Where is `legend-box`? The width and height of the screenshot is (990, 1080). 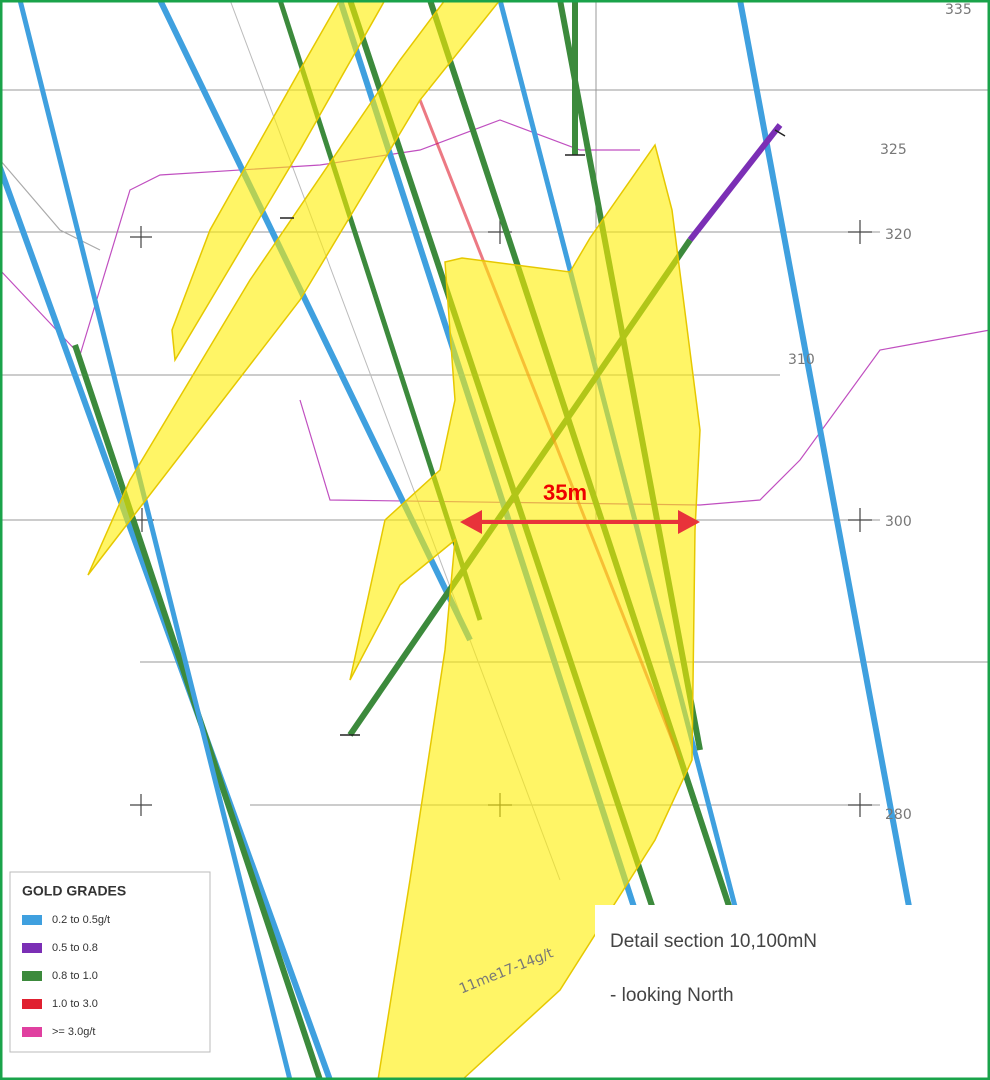 legend-box is located at coordinates (110, 962).